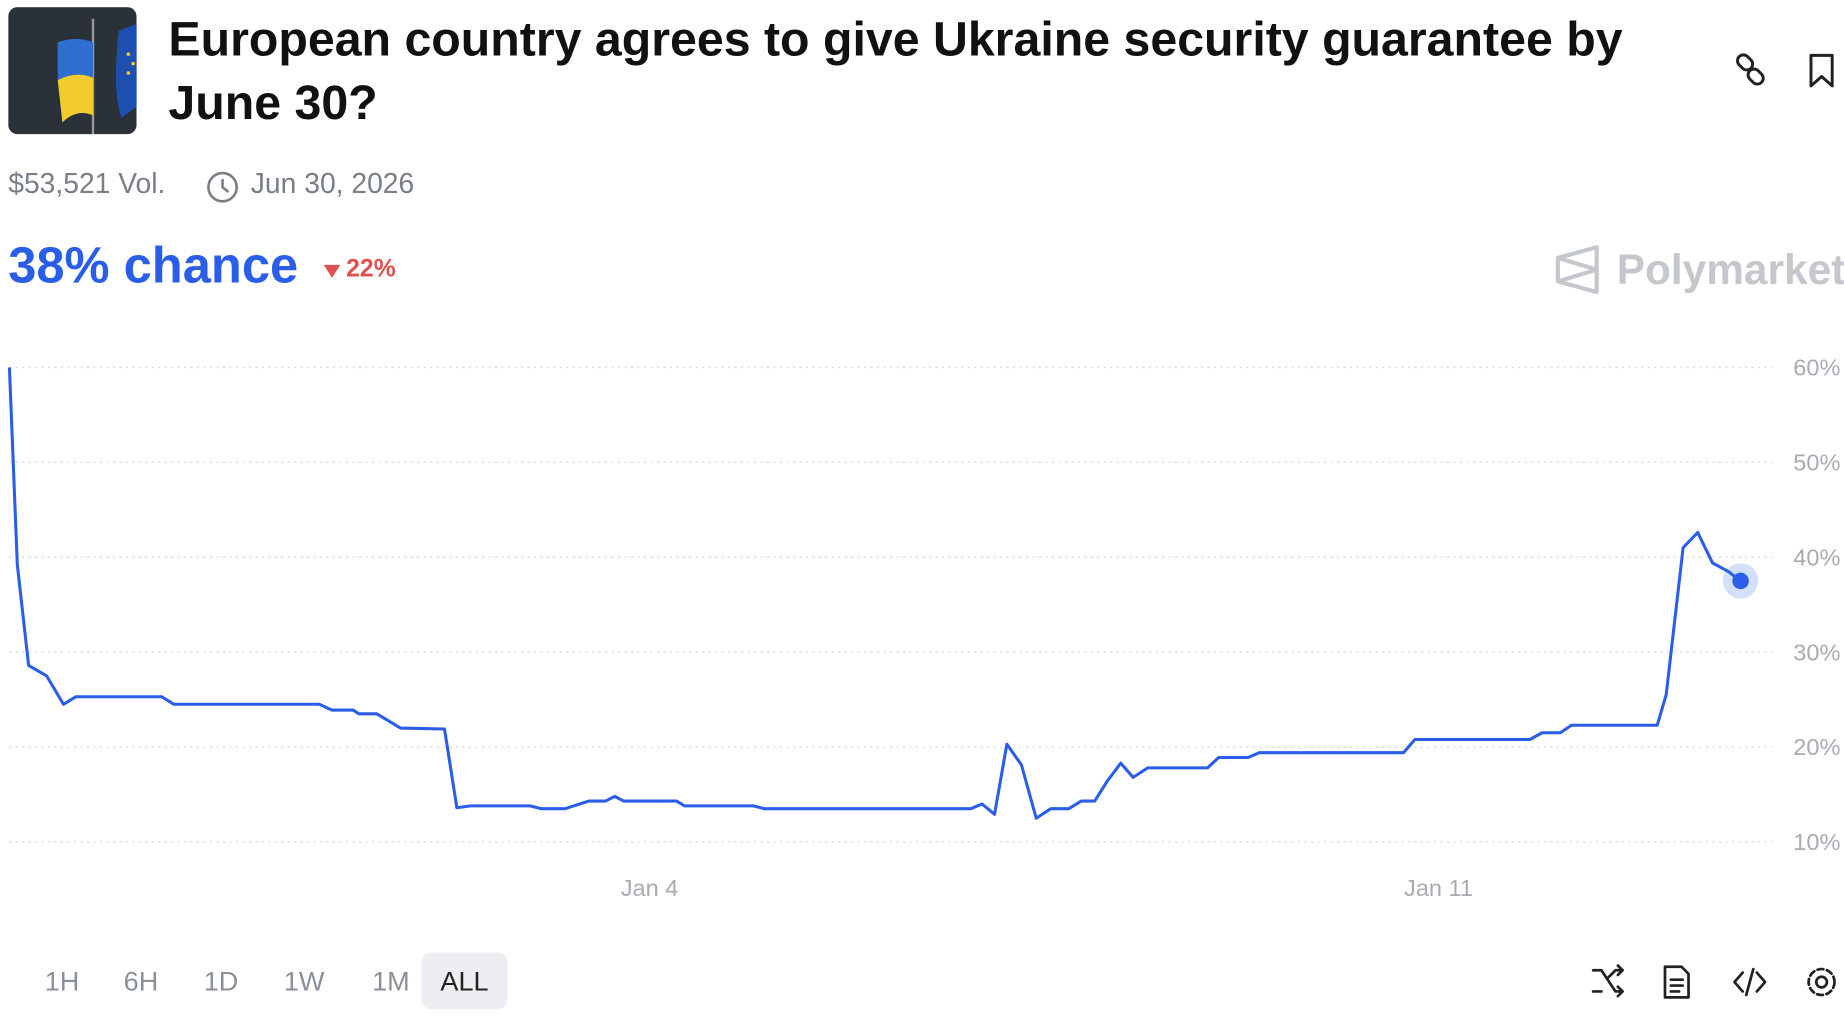  I want to click on last-point, so click(1740, 581).